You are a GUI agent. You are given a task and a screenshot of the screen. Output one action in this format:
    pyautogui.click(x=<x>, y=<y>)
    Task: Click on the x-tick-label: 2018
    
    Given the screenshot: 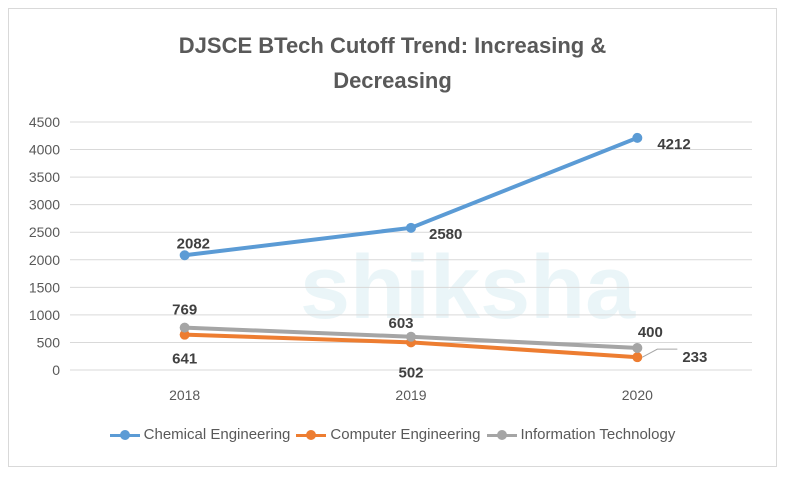 What is the action you would take?
    pyautogui.click(x=184, y=395)
    